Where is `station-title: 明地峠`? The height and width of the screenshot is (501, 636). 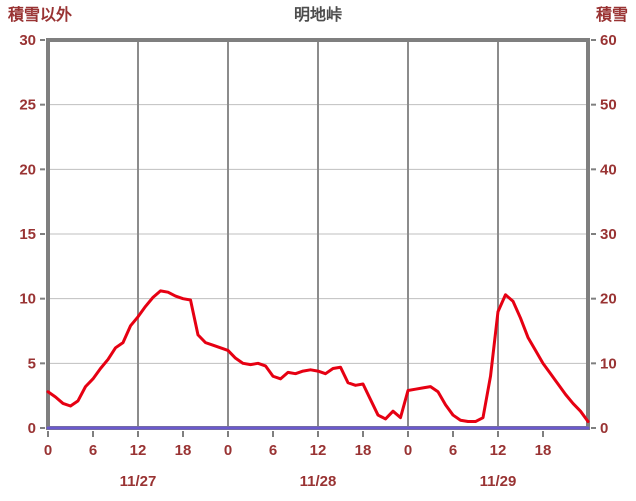
station-title: 明地峠 is located at coordinates (318, 15).